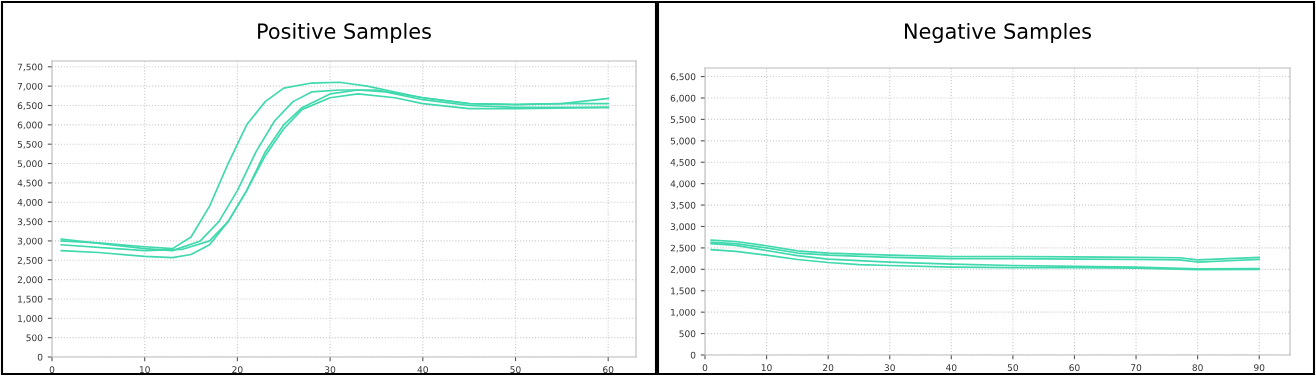  What do you see at coordinates (30, 67) in the screenshot?
I see `y-tick-label: 7,500` at bounding box center [30, 67].